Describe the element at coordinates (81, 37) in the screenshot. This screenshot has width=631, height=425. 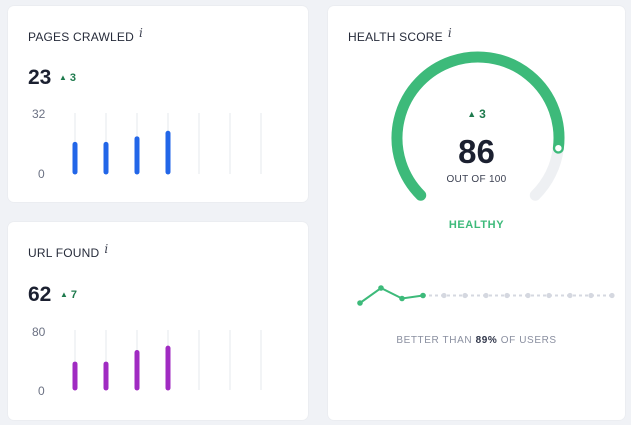
I see `pages-crawled-title-text: PAGES CRAWLED` at that location.